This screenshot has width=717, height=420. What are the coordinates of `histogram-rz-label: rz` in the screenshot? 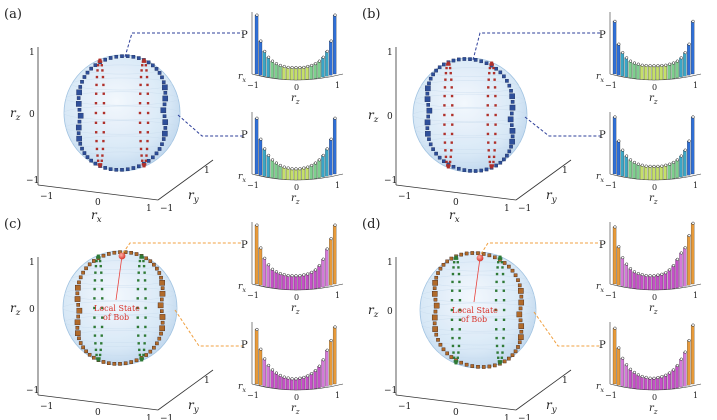 It's located at (653, 99).